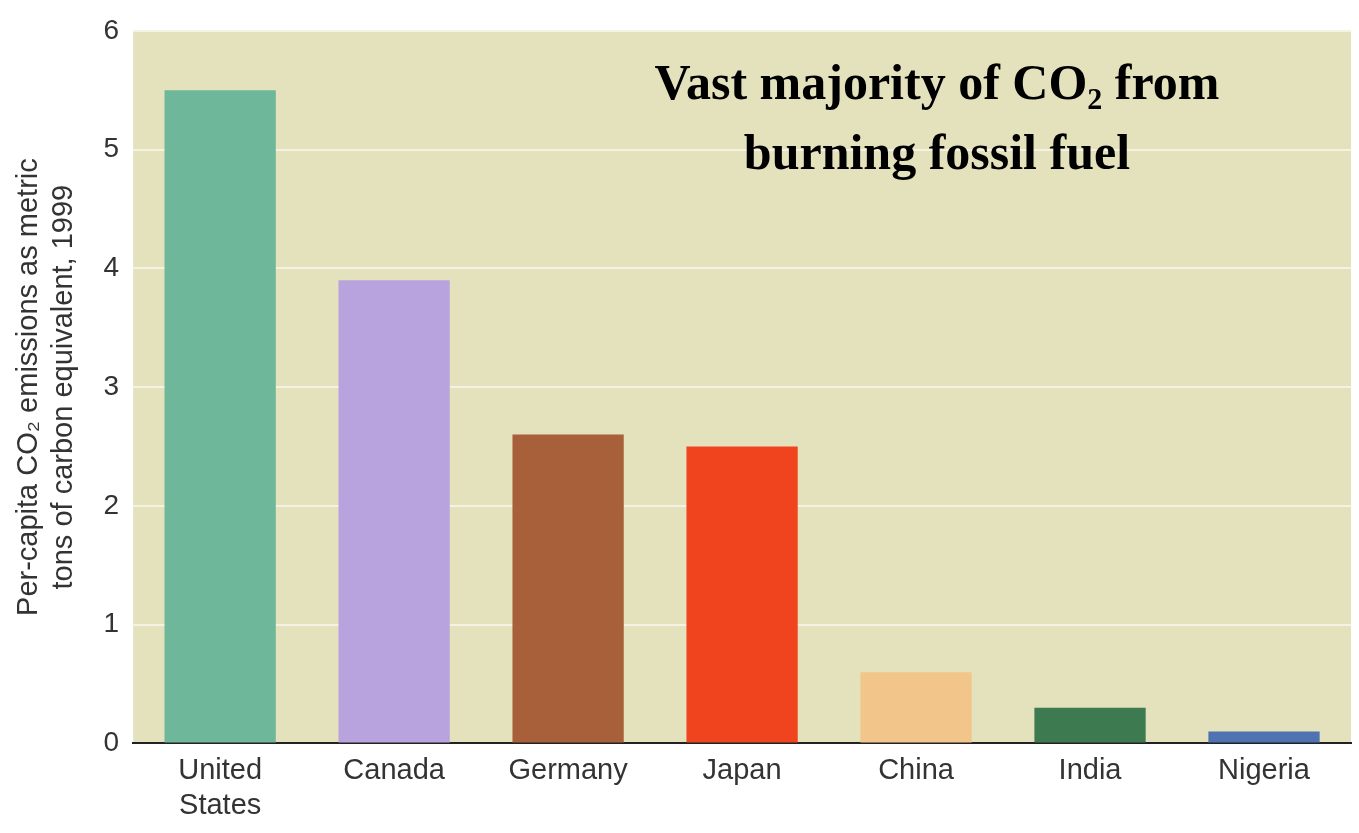  What do you see at coordinates (568, 768) in the screenshot?
I see `x-tick-label: Germany` at bounding box center [568, 768].